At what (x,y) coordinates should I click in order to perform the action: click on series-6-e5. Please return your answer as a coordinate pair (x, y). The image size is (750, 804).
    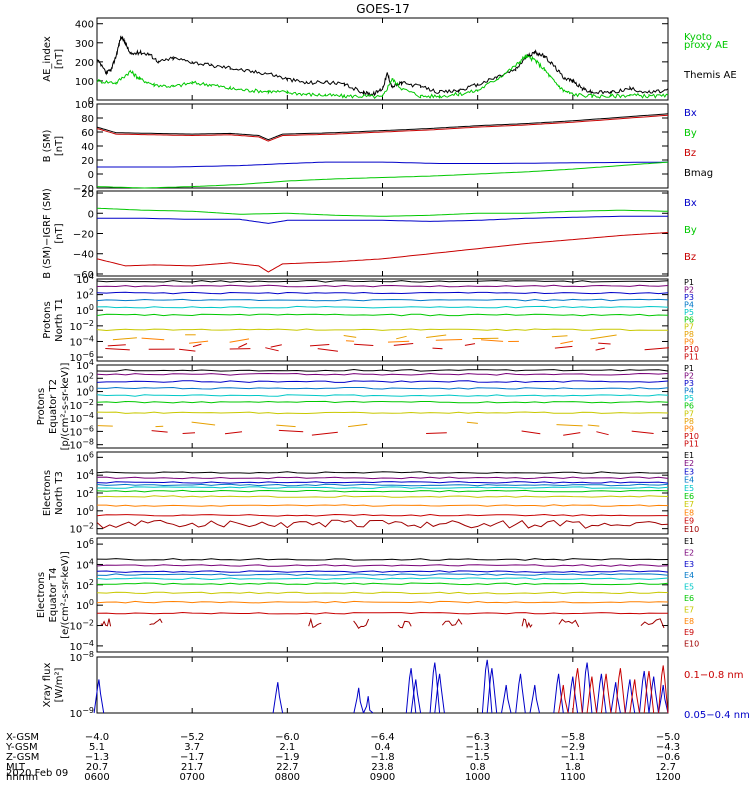
    Looking at the image, I should click on (382, 488).